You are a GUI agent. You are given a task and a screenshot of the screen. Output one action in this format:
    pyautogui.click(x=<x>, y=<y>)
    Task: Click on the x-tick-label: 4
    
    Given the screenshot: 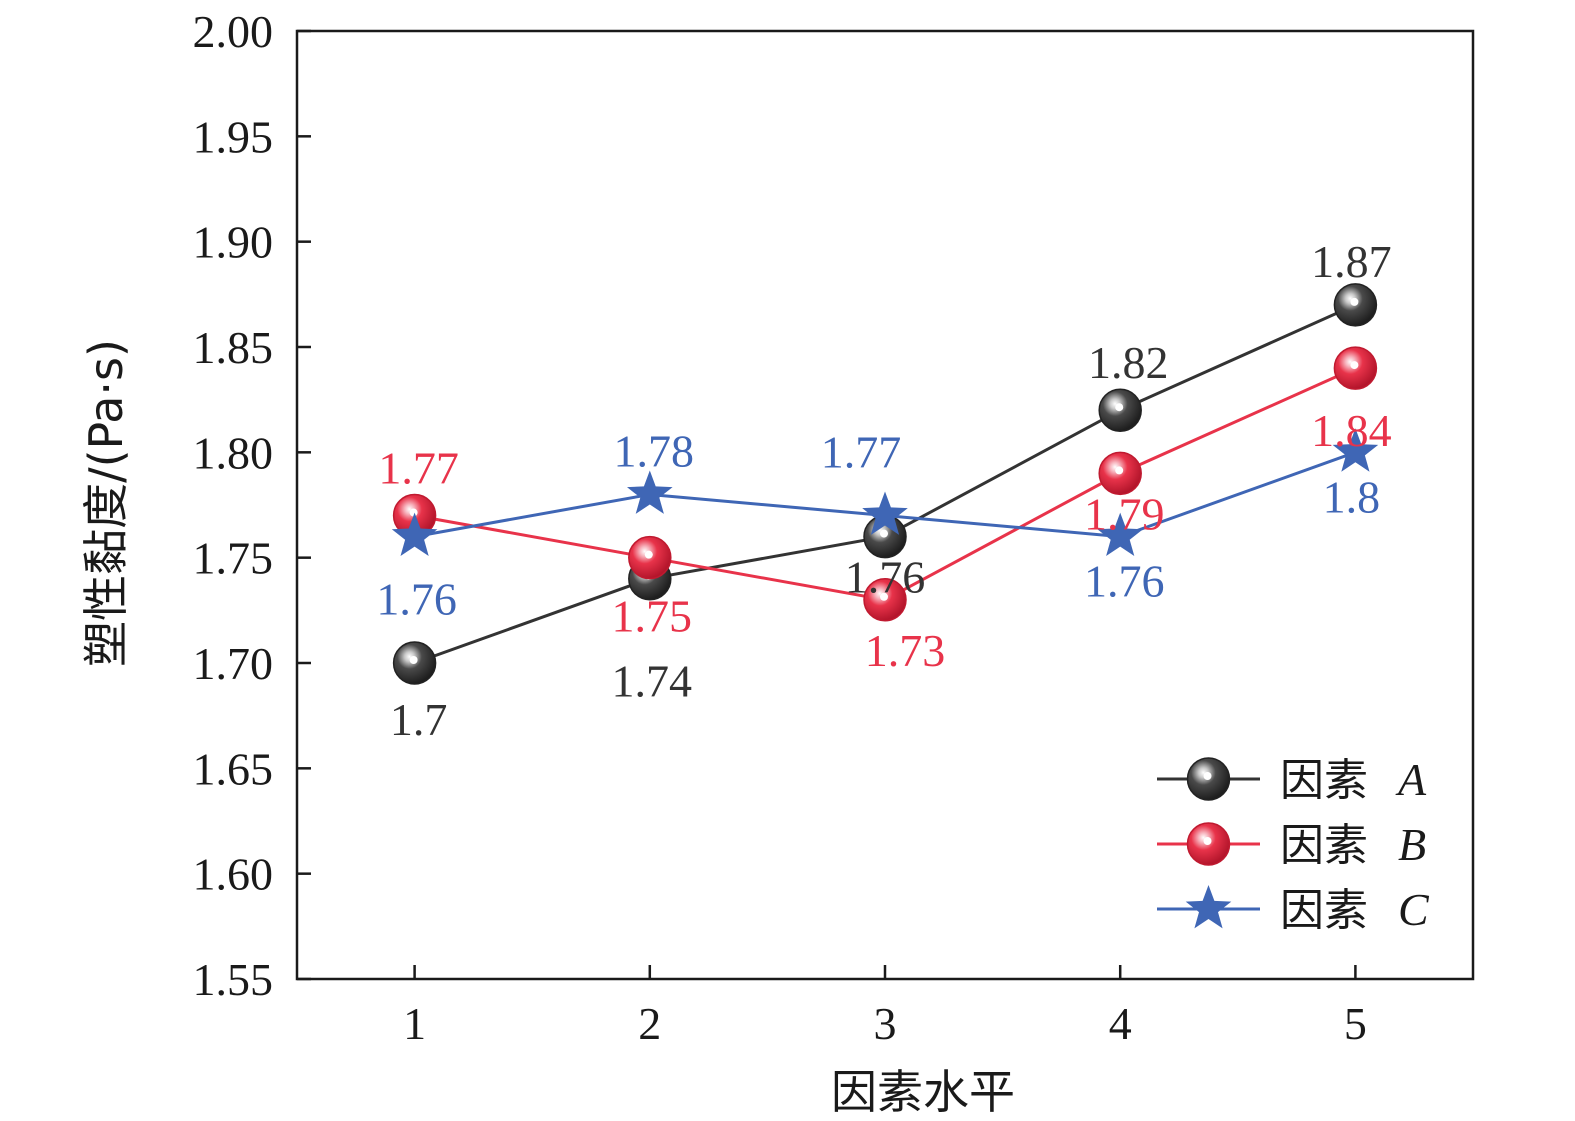 What is the action you would take?
    pyautogui.click(x=1120, y=1023)
    